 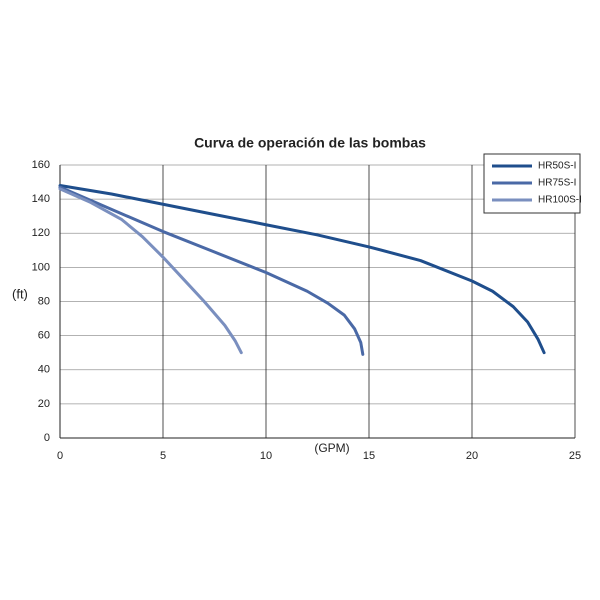 I want to click on y-axis-label: (ft), so click(x=20, y=293).